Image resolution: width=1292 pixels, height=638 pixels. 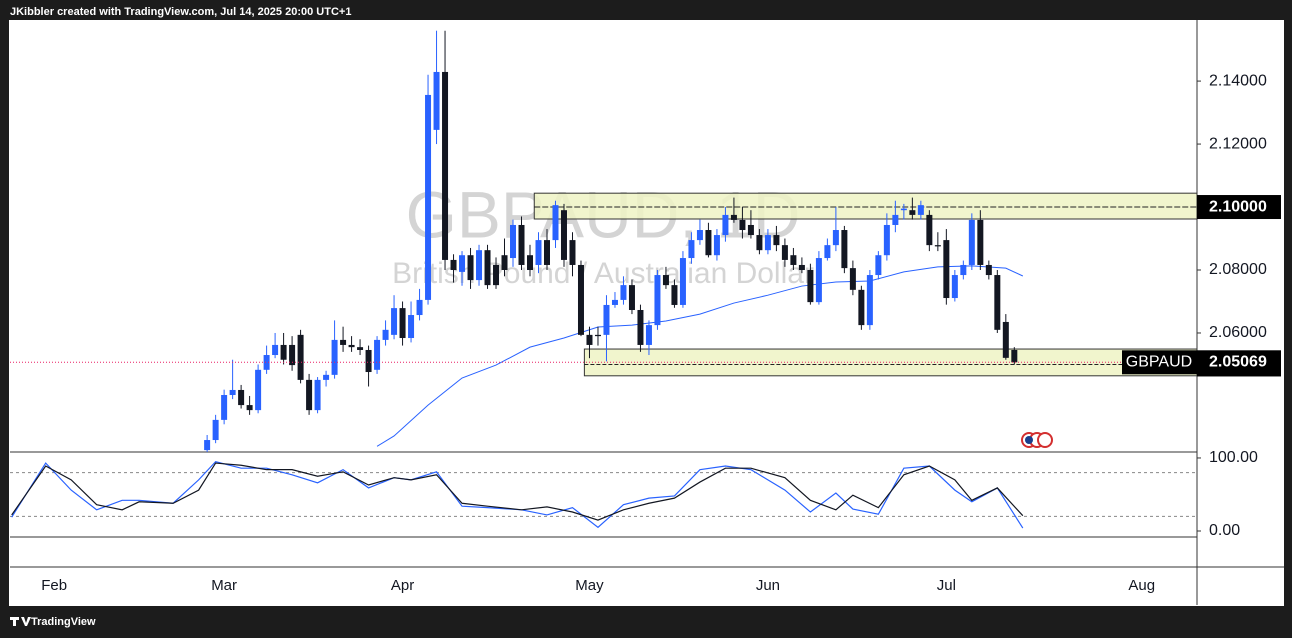 I want to click on oscillator-line, so click(x=517, y=491).